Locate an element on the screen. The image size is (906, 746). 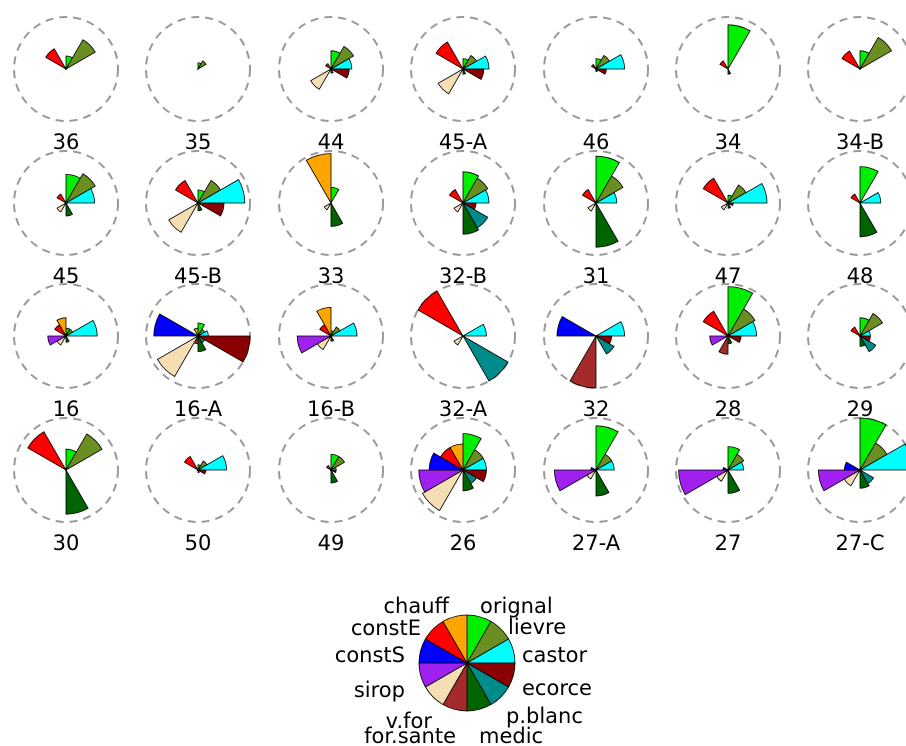
legend-label-medic: medic is located at coordinates (511, 735).